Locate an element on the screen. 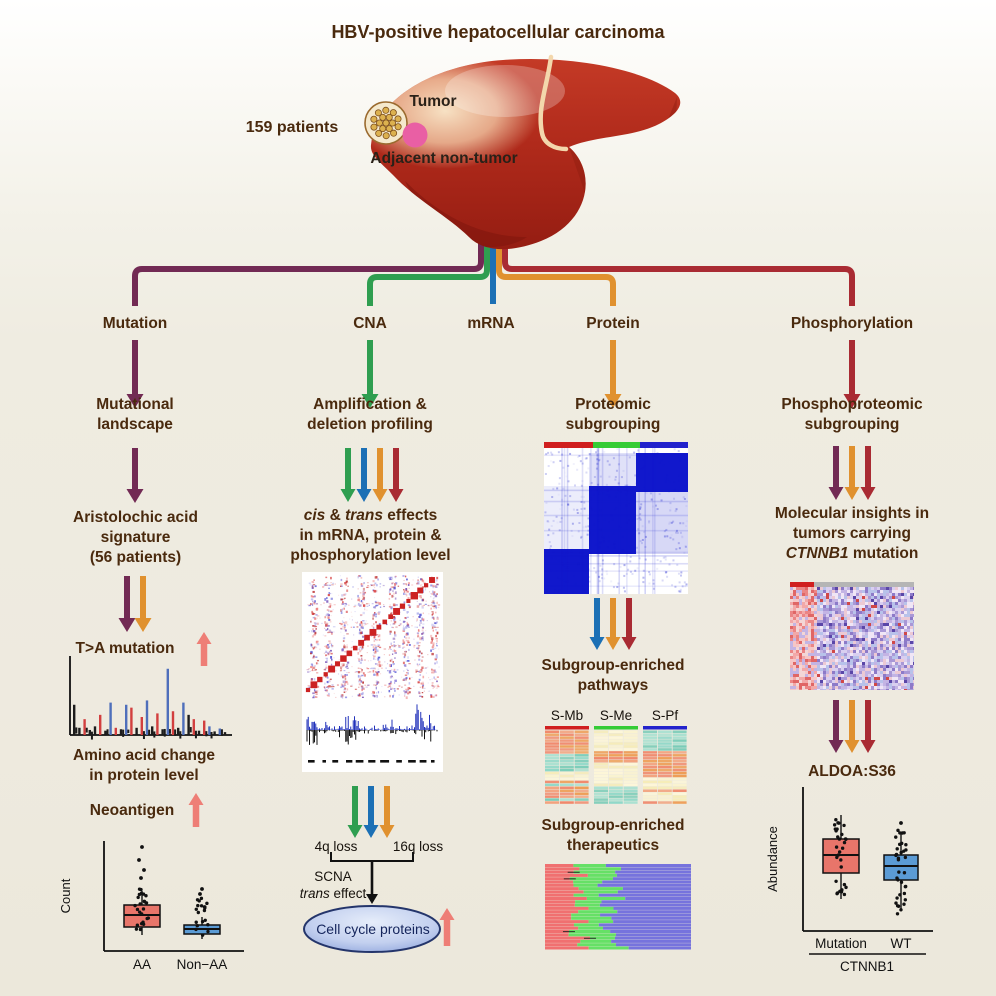 The width and height of the screenshot is (996, 996). aldoa-s36-label: ALDOA:S36 is located at coordinates (852, 771).